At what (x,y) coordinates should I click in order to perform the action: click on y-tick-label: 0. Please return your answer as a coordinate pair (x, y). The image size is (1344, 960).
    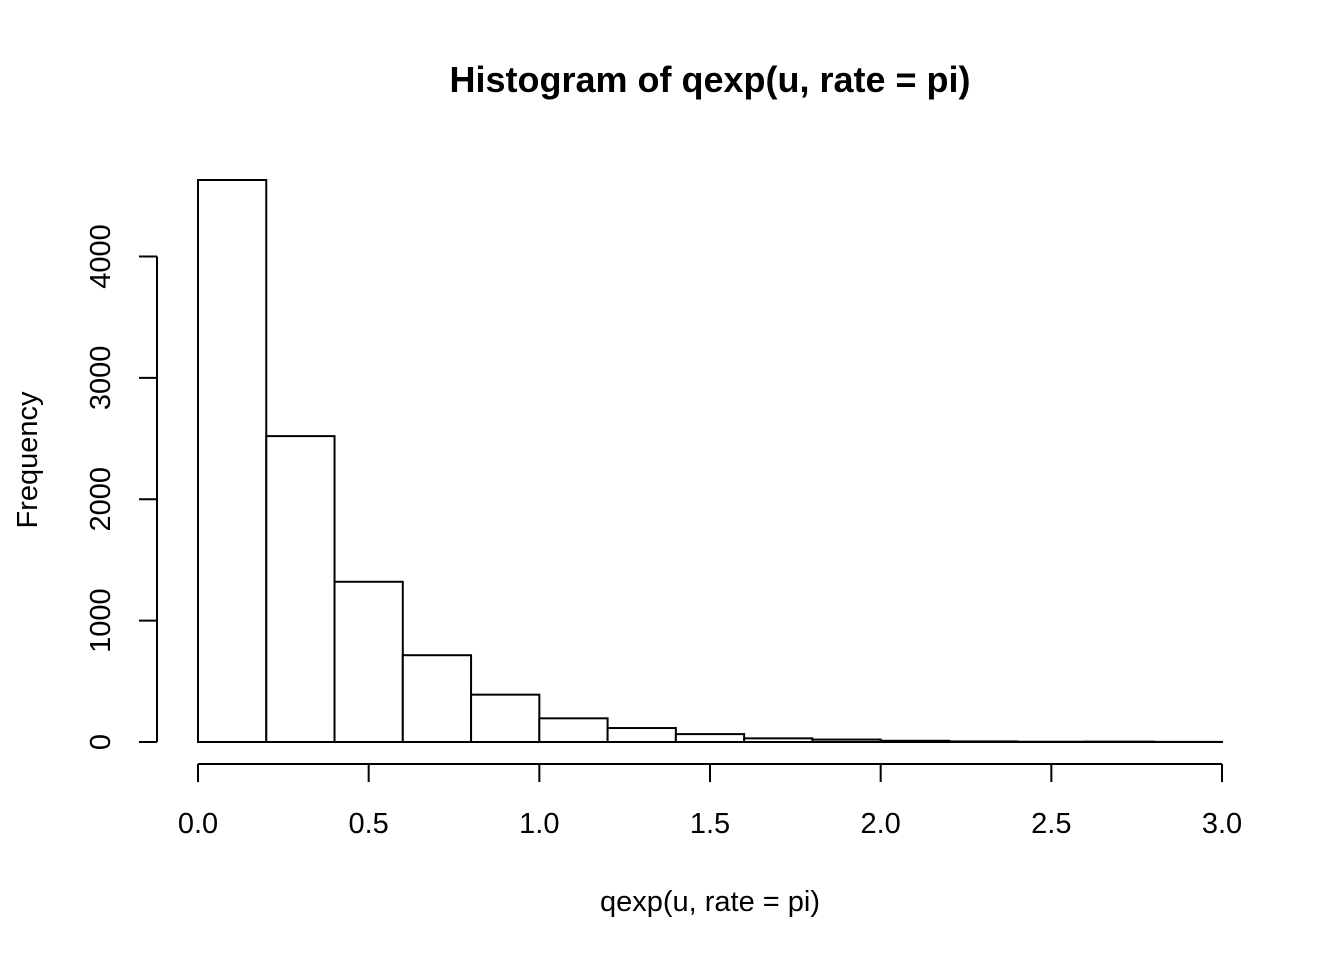
    Looking at the image, I should click on (101, 742).